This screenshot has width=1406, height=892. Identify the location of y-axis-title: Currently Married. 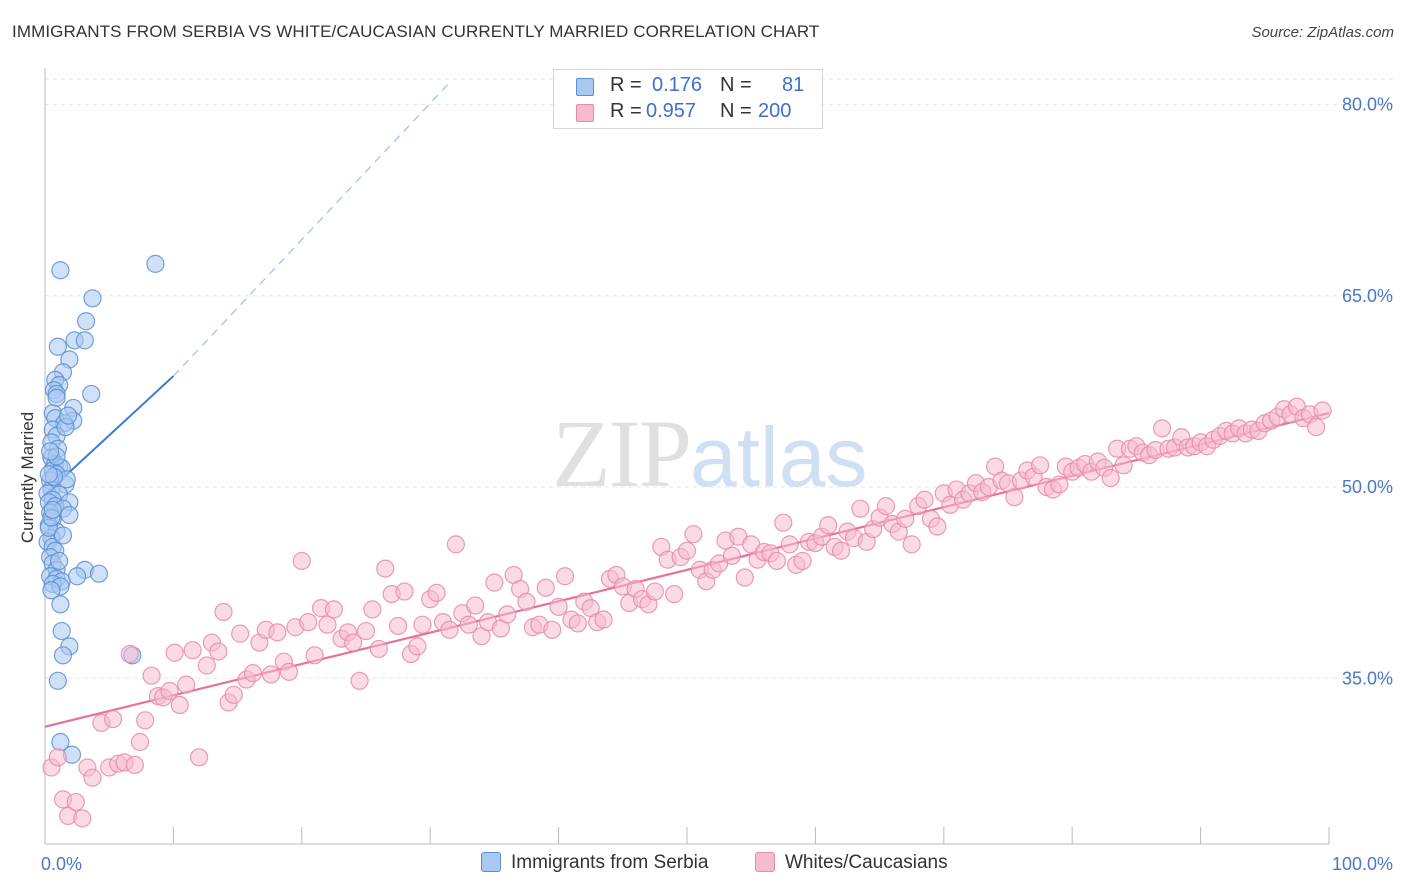
(27, 477).